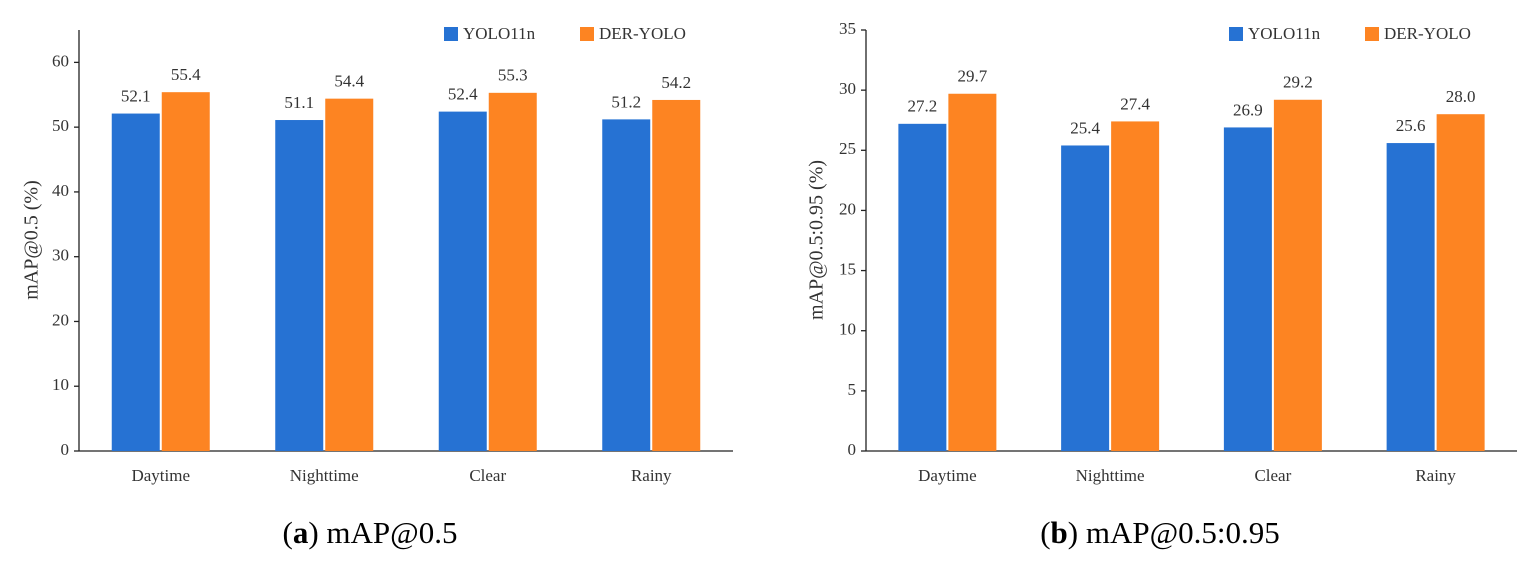 This screenshot has height=571, width=1538. I want to click on y-tick-label: 50, so click(60, 125).